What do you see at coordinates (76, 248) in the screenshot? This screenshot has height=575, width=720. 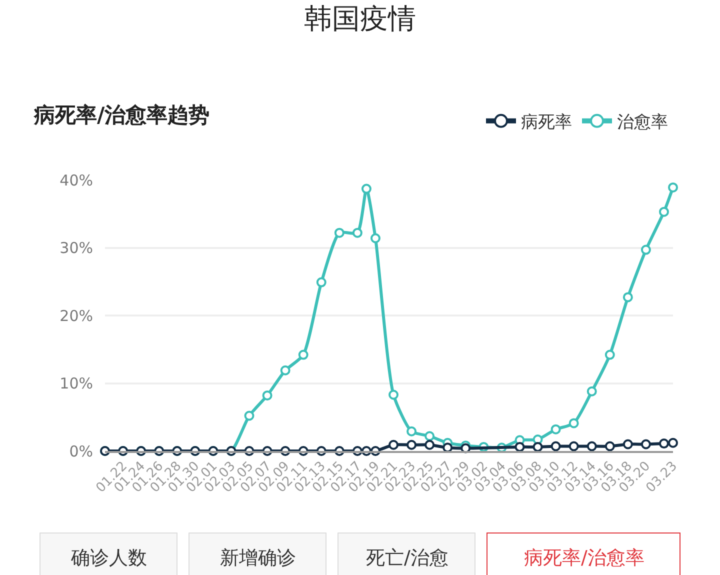 I see `y-tick-label: 30%` at bounding box center [76, 248].